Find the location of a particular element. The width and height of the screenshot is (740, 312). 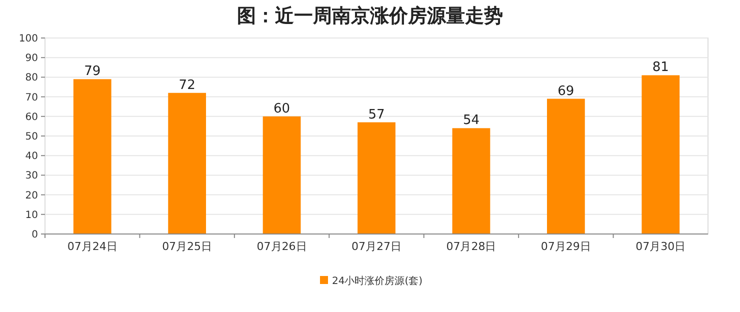

x-tick-label: 07月30日 is located at coordinates (661, 246).